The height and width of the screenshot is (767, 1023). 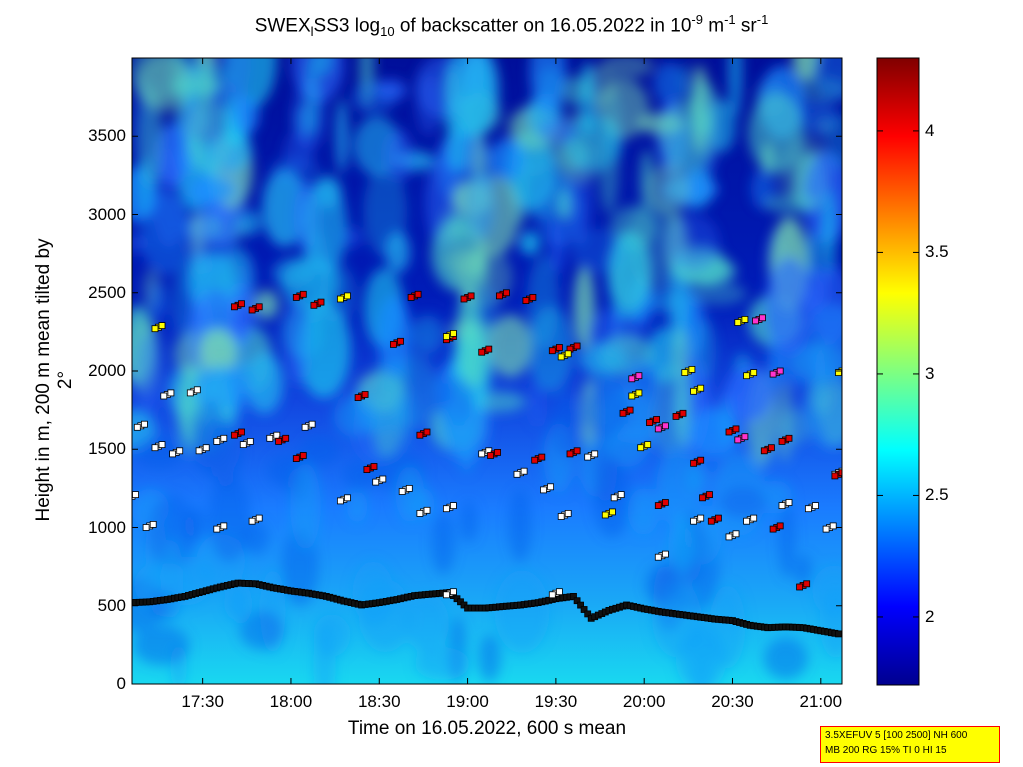 What do you see at coordinates (107, 136) in the screenshot?
I see `y-tick-label: 3500` at bounding box center [107, 136].